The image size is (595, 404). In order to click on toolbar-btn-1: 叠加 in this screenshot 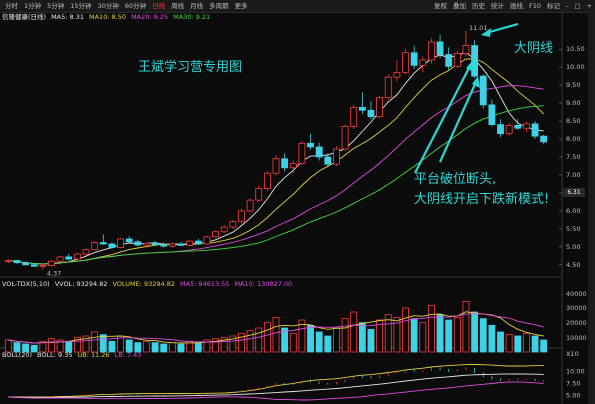, I will do `click(460, 6)`.